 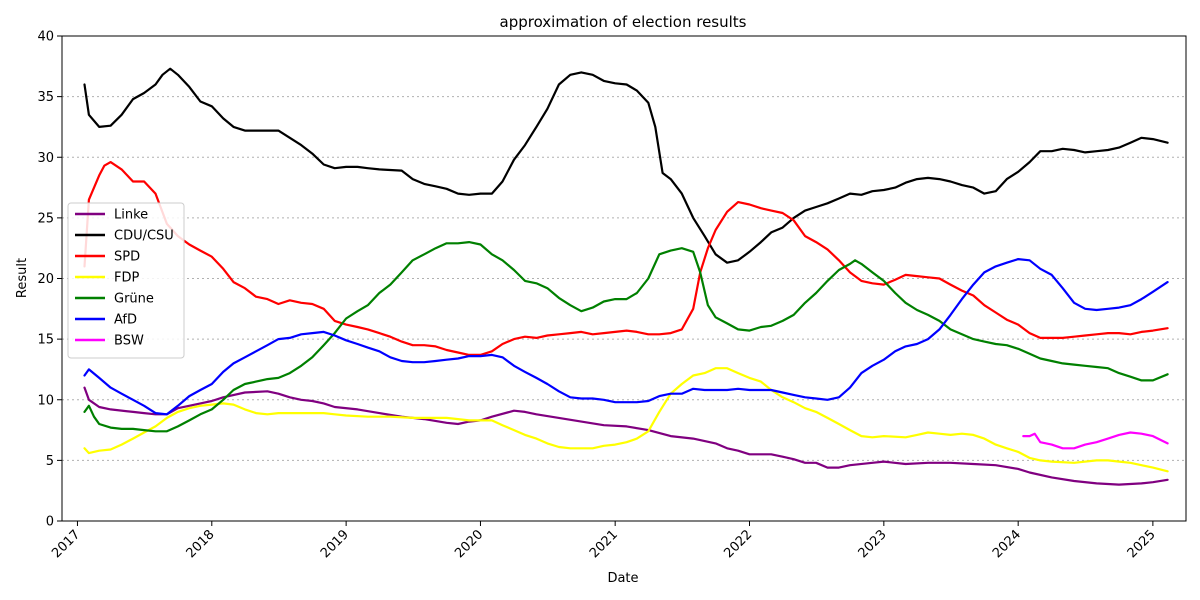 I want to click on y-tick-label: 15, so click(x=45, y=340).